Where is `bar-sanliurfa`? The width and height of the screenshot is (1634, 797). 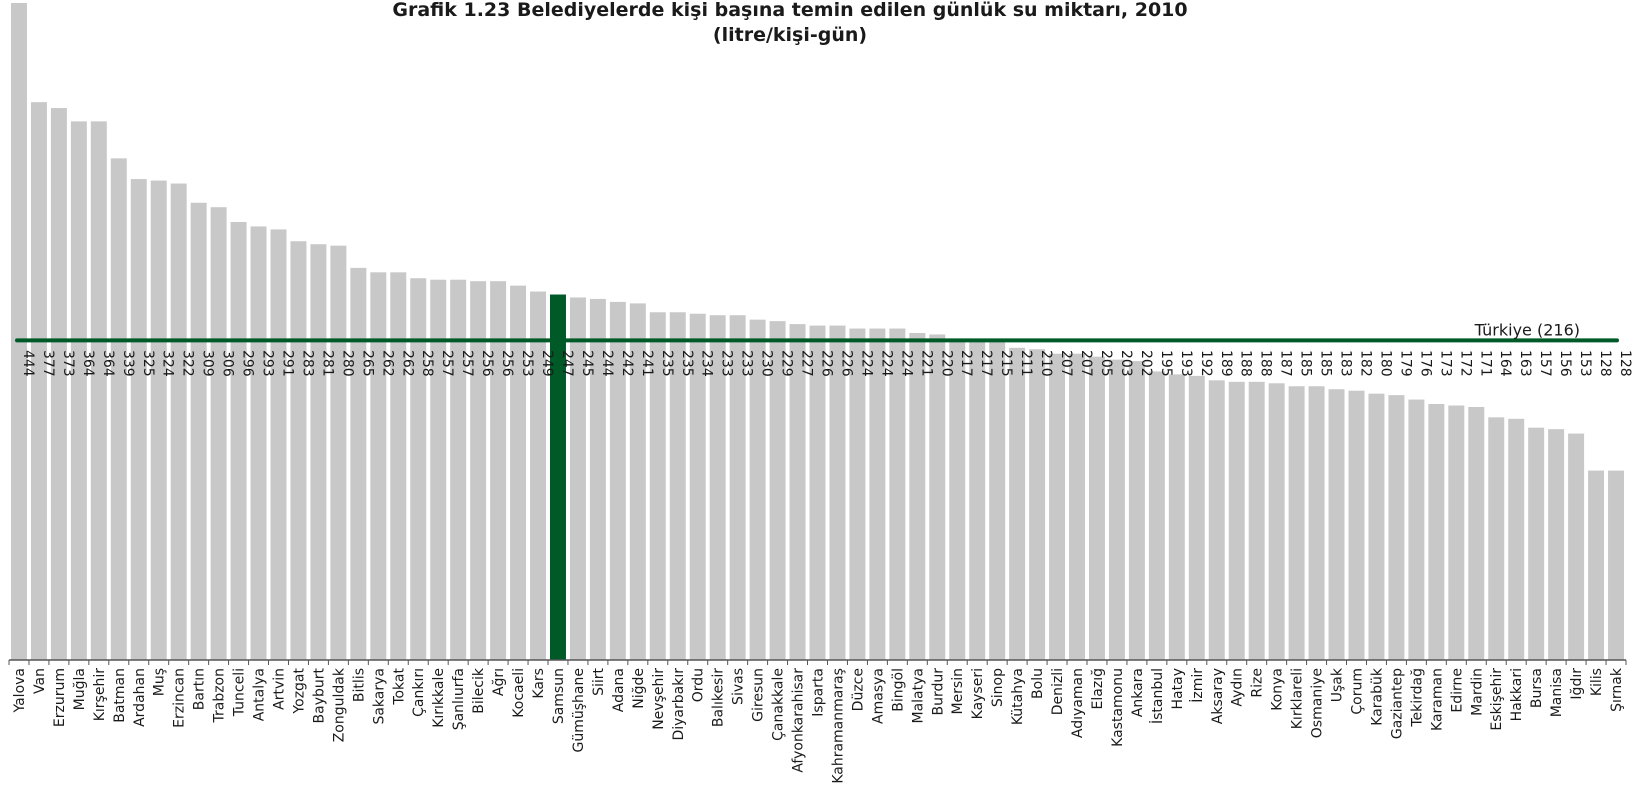 bar-sanliurfa is located at coordinates (458, 469).